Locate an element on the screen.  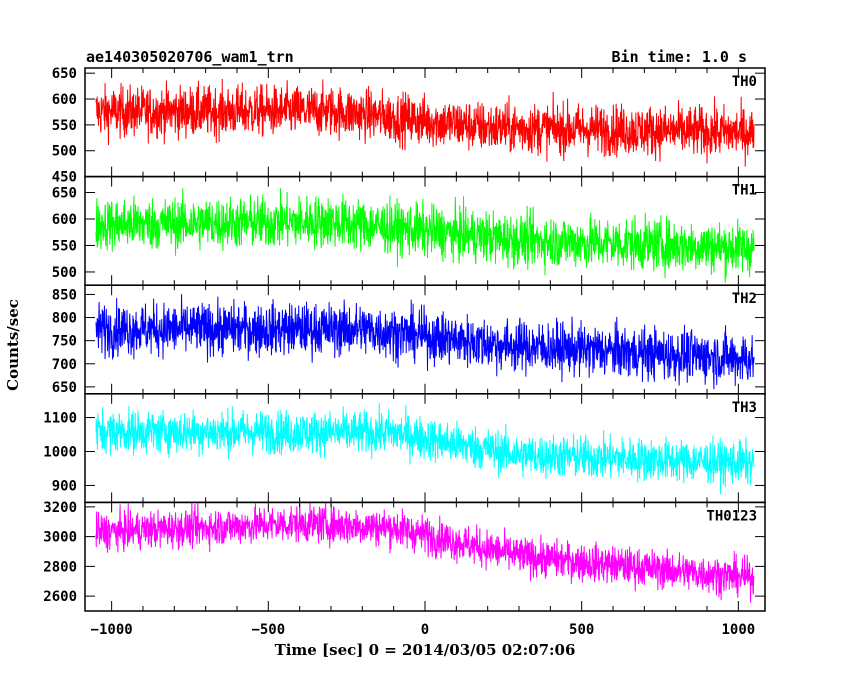
y-tick-label: 900 is located at coordinates (64, 486).